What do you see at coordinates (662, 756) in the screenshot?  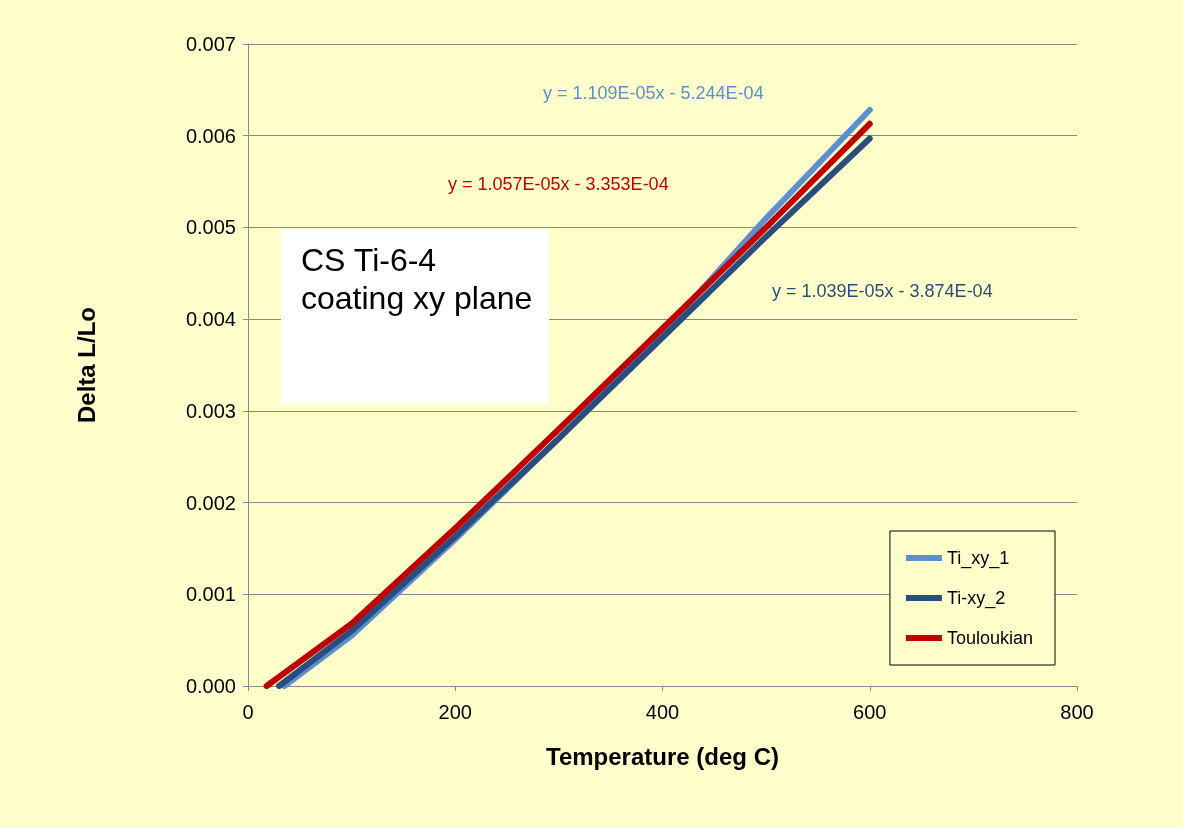 I see `x-axis-title: Temperature (deg C)` at bounding box center [662, 756].